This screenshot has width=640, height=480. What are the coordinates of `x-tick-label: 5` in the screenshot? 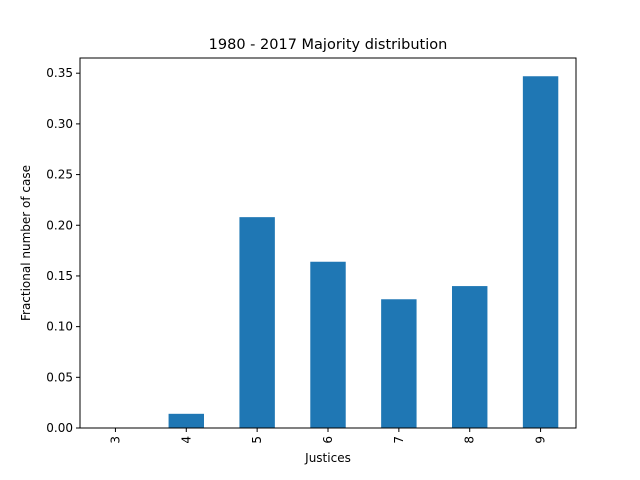 It's located at (257, 440).